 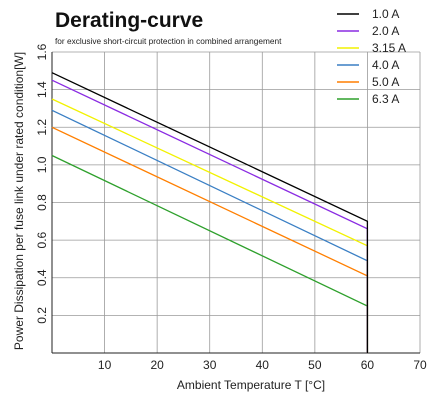 I want to click on y-tick-label: 0.8, so click(x=42, y=202).